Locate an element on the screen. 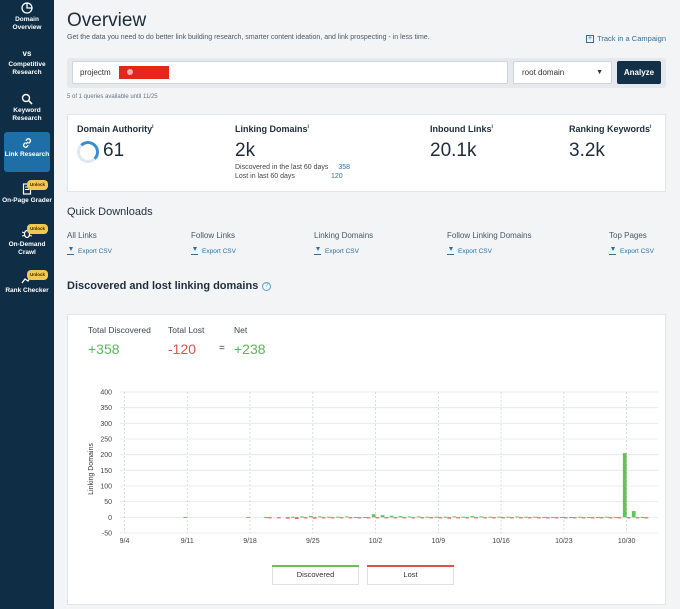  sidebar-item-on-page-grader: Unlock On-Page Grader is located at coordinates (27, 192).